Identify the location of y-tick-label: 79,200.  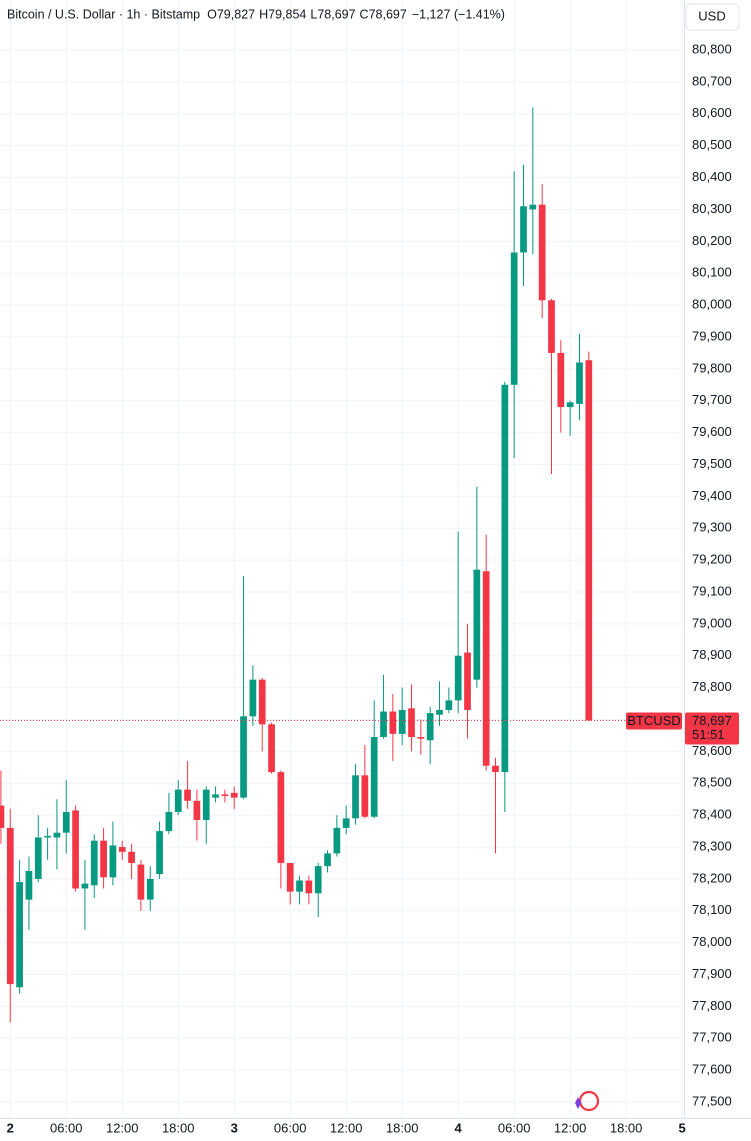
(712, 559).